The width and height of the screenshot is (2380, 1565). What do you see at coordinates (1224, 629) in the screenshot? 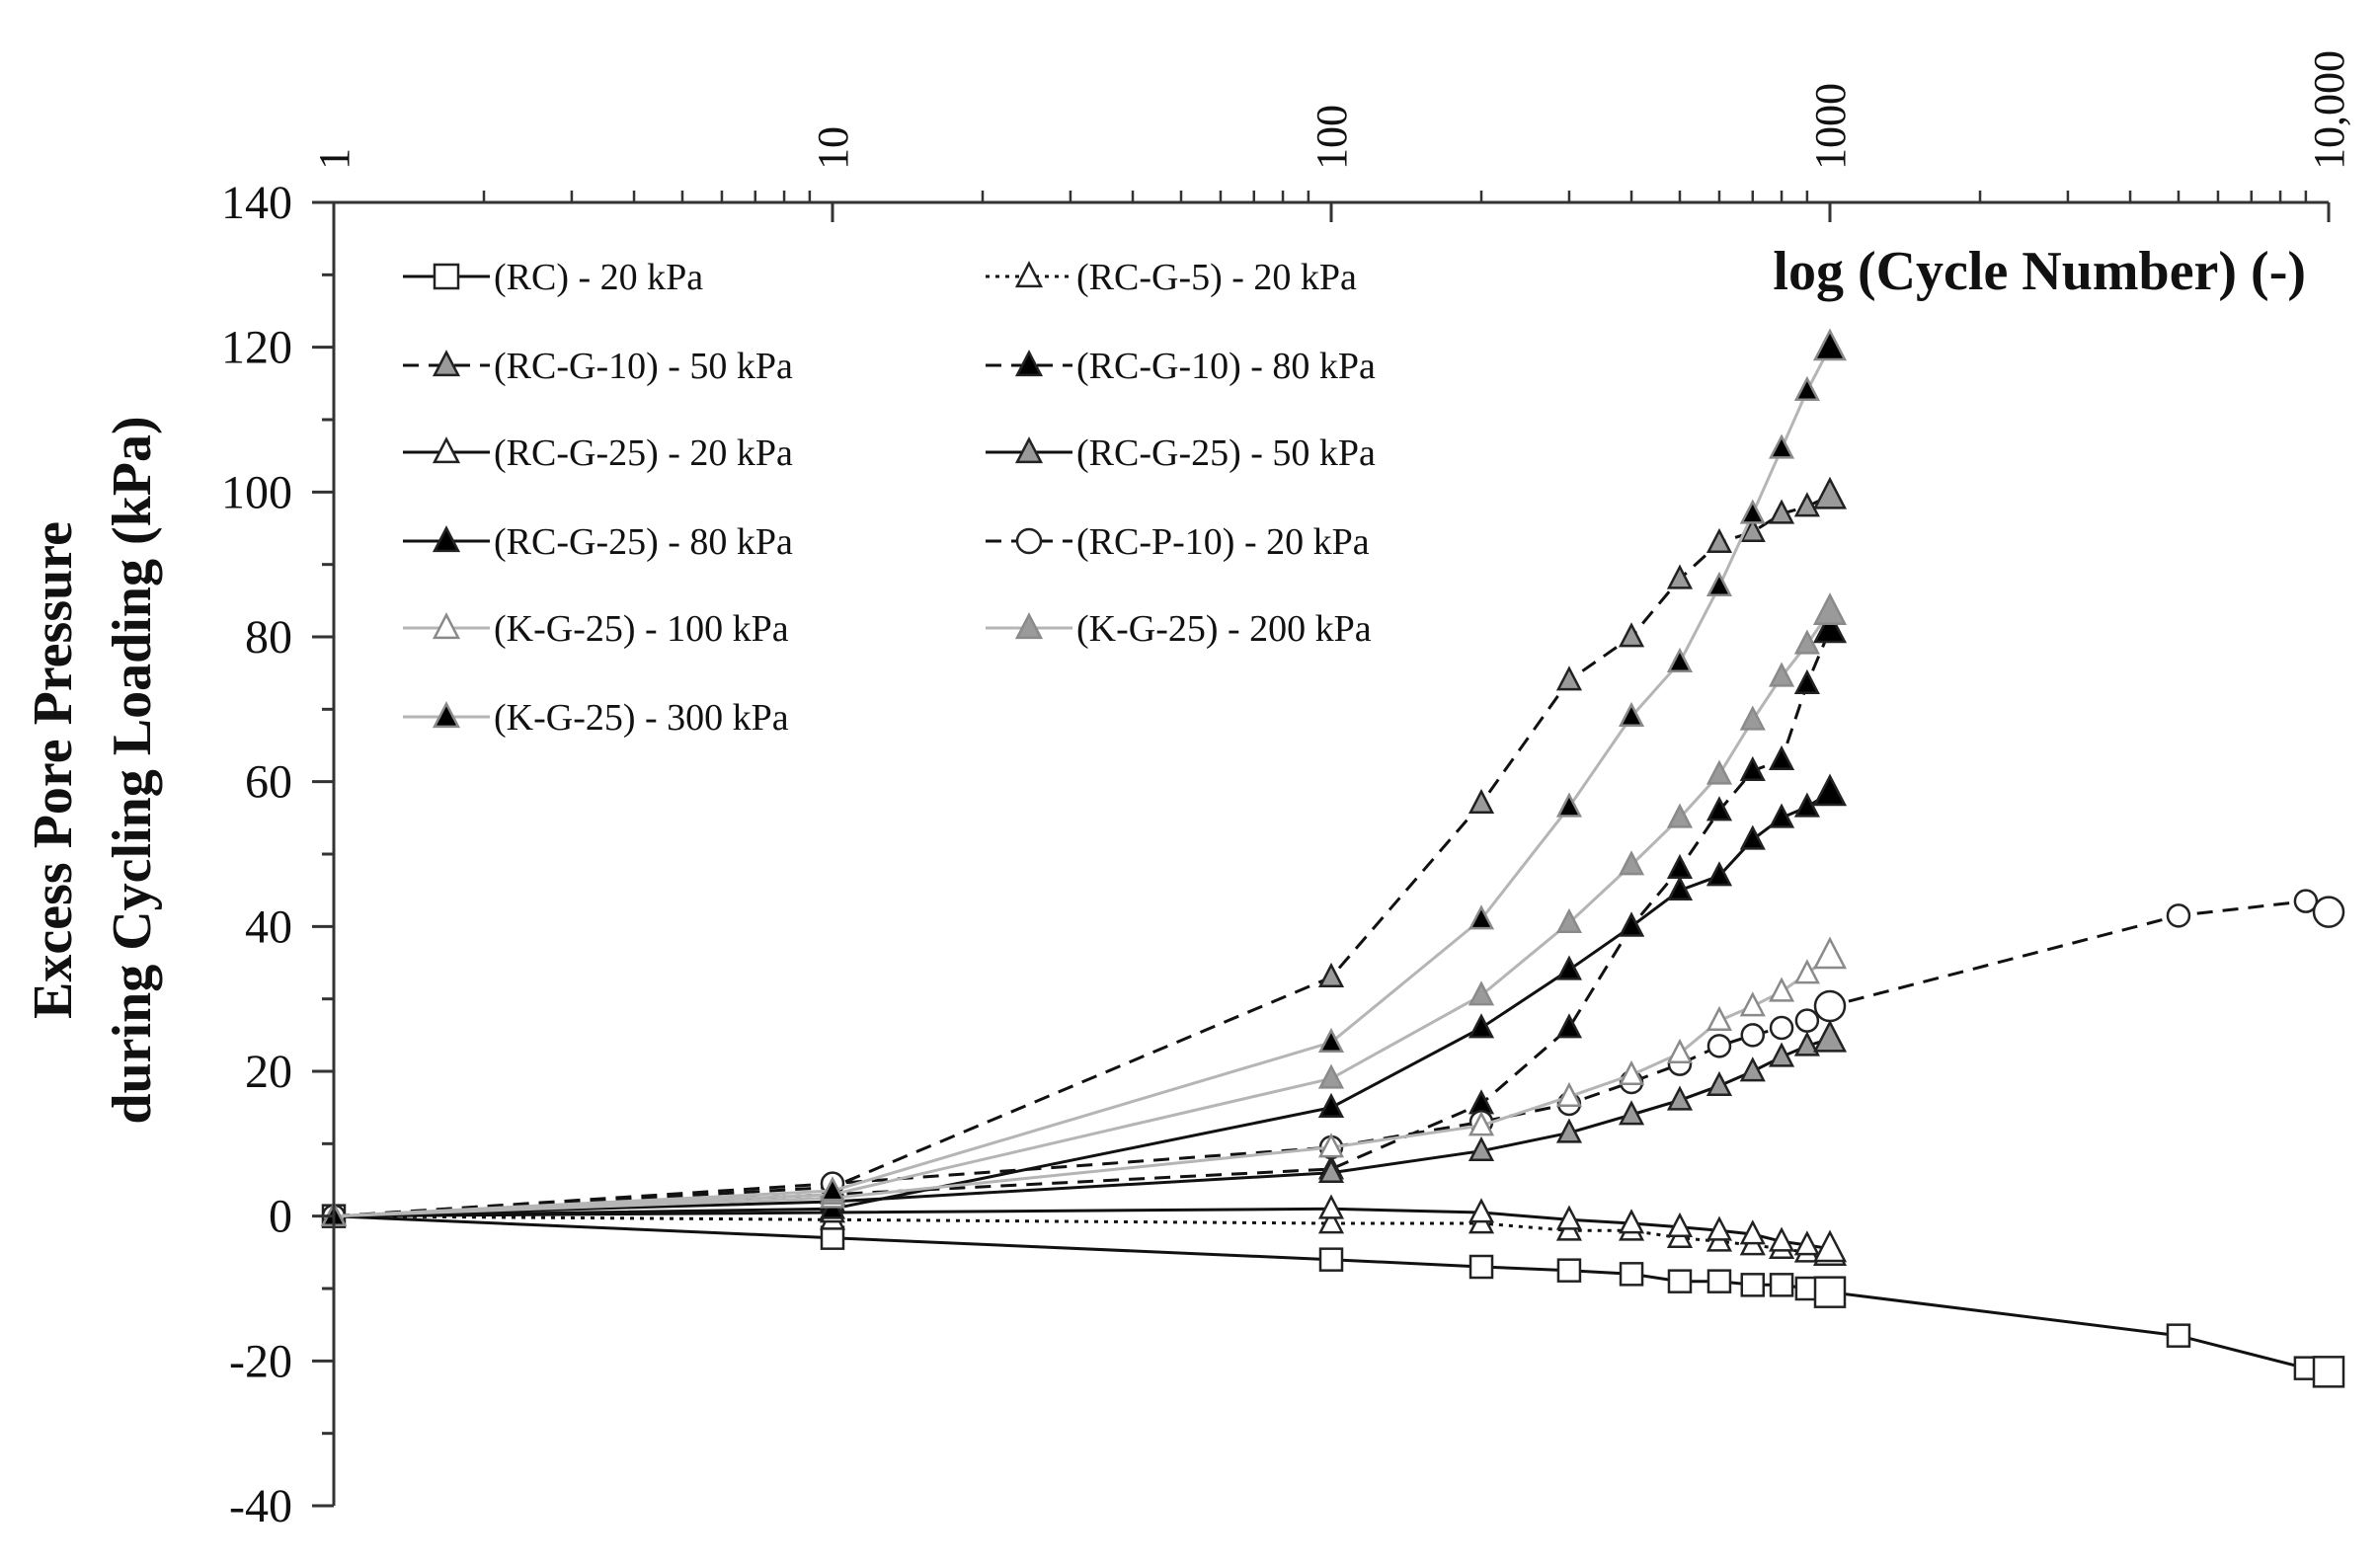
I see `legend-label: (K-G-25) - 200 kPa` at bounding box center [1224, 629].